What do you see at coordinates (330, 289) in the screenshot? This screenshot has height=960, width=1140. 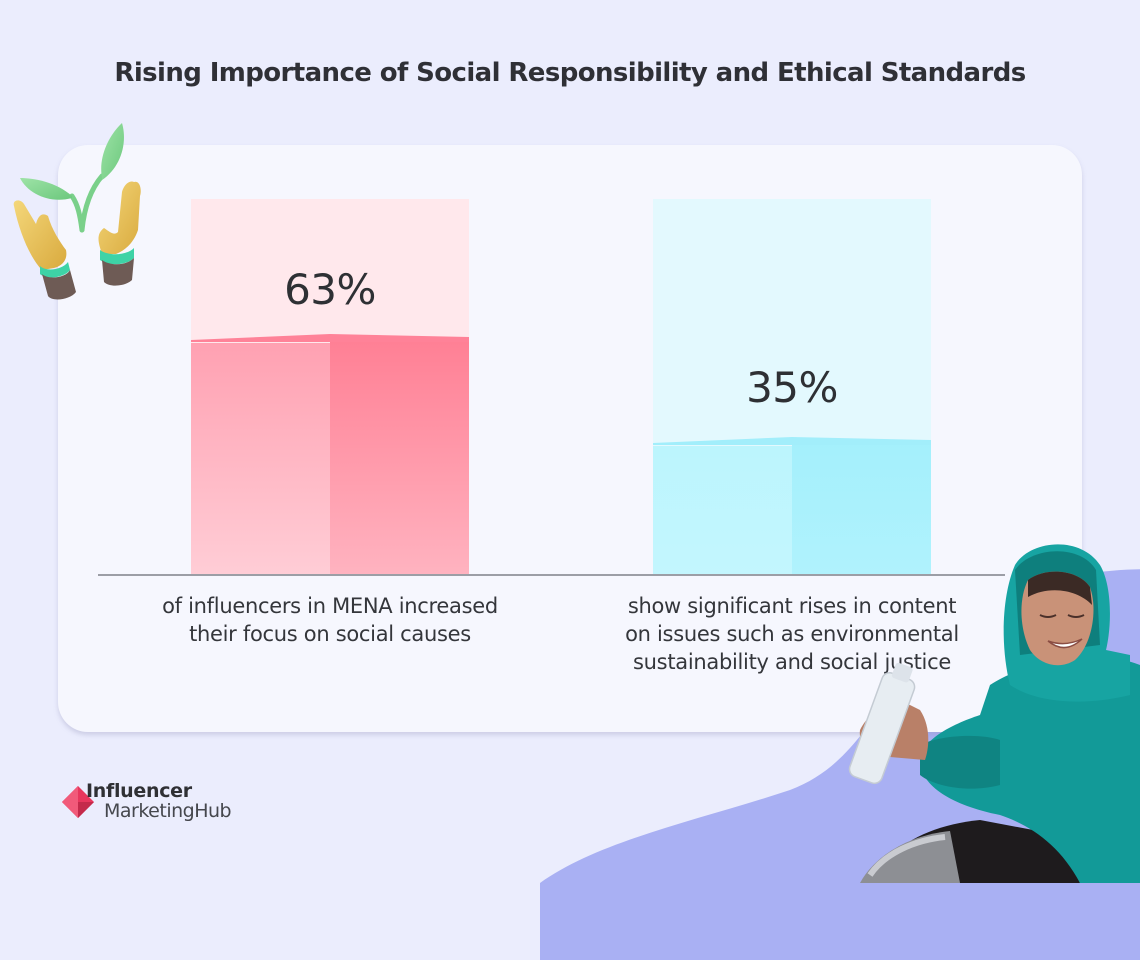 I see `bar-value-label: 63%` at bounding box center [330, 289].